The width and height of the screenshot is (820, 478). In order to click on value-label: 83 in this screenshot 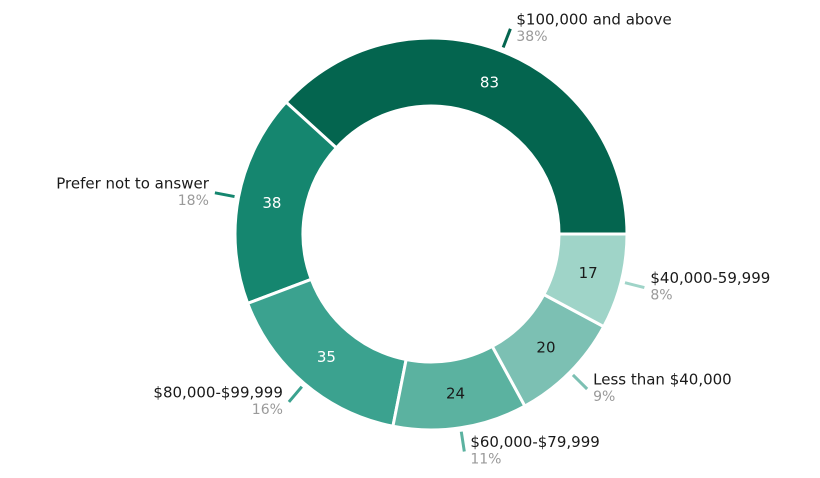, I will do `click(489, 82)`.